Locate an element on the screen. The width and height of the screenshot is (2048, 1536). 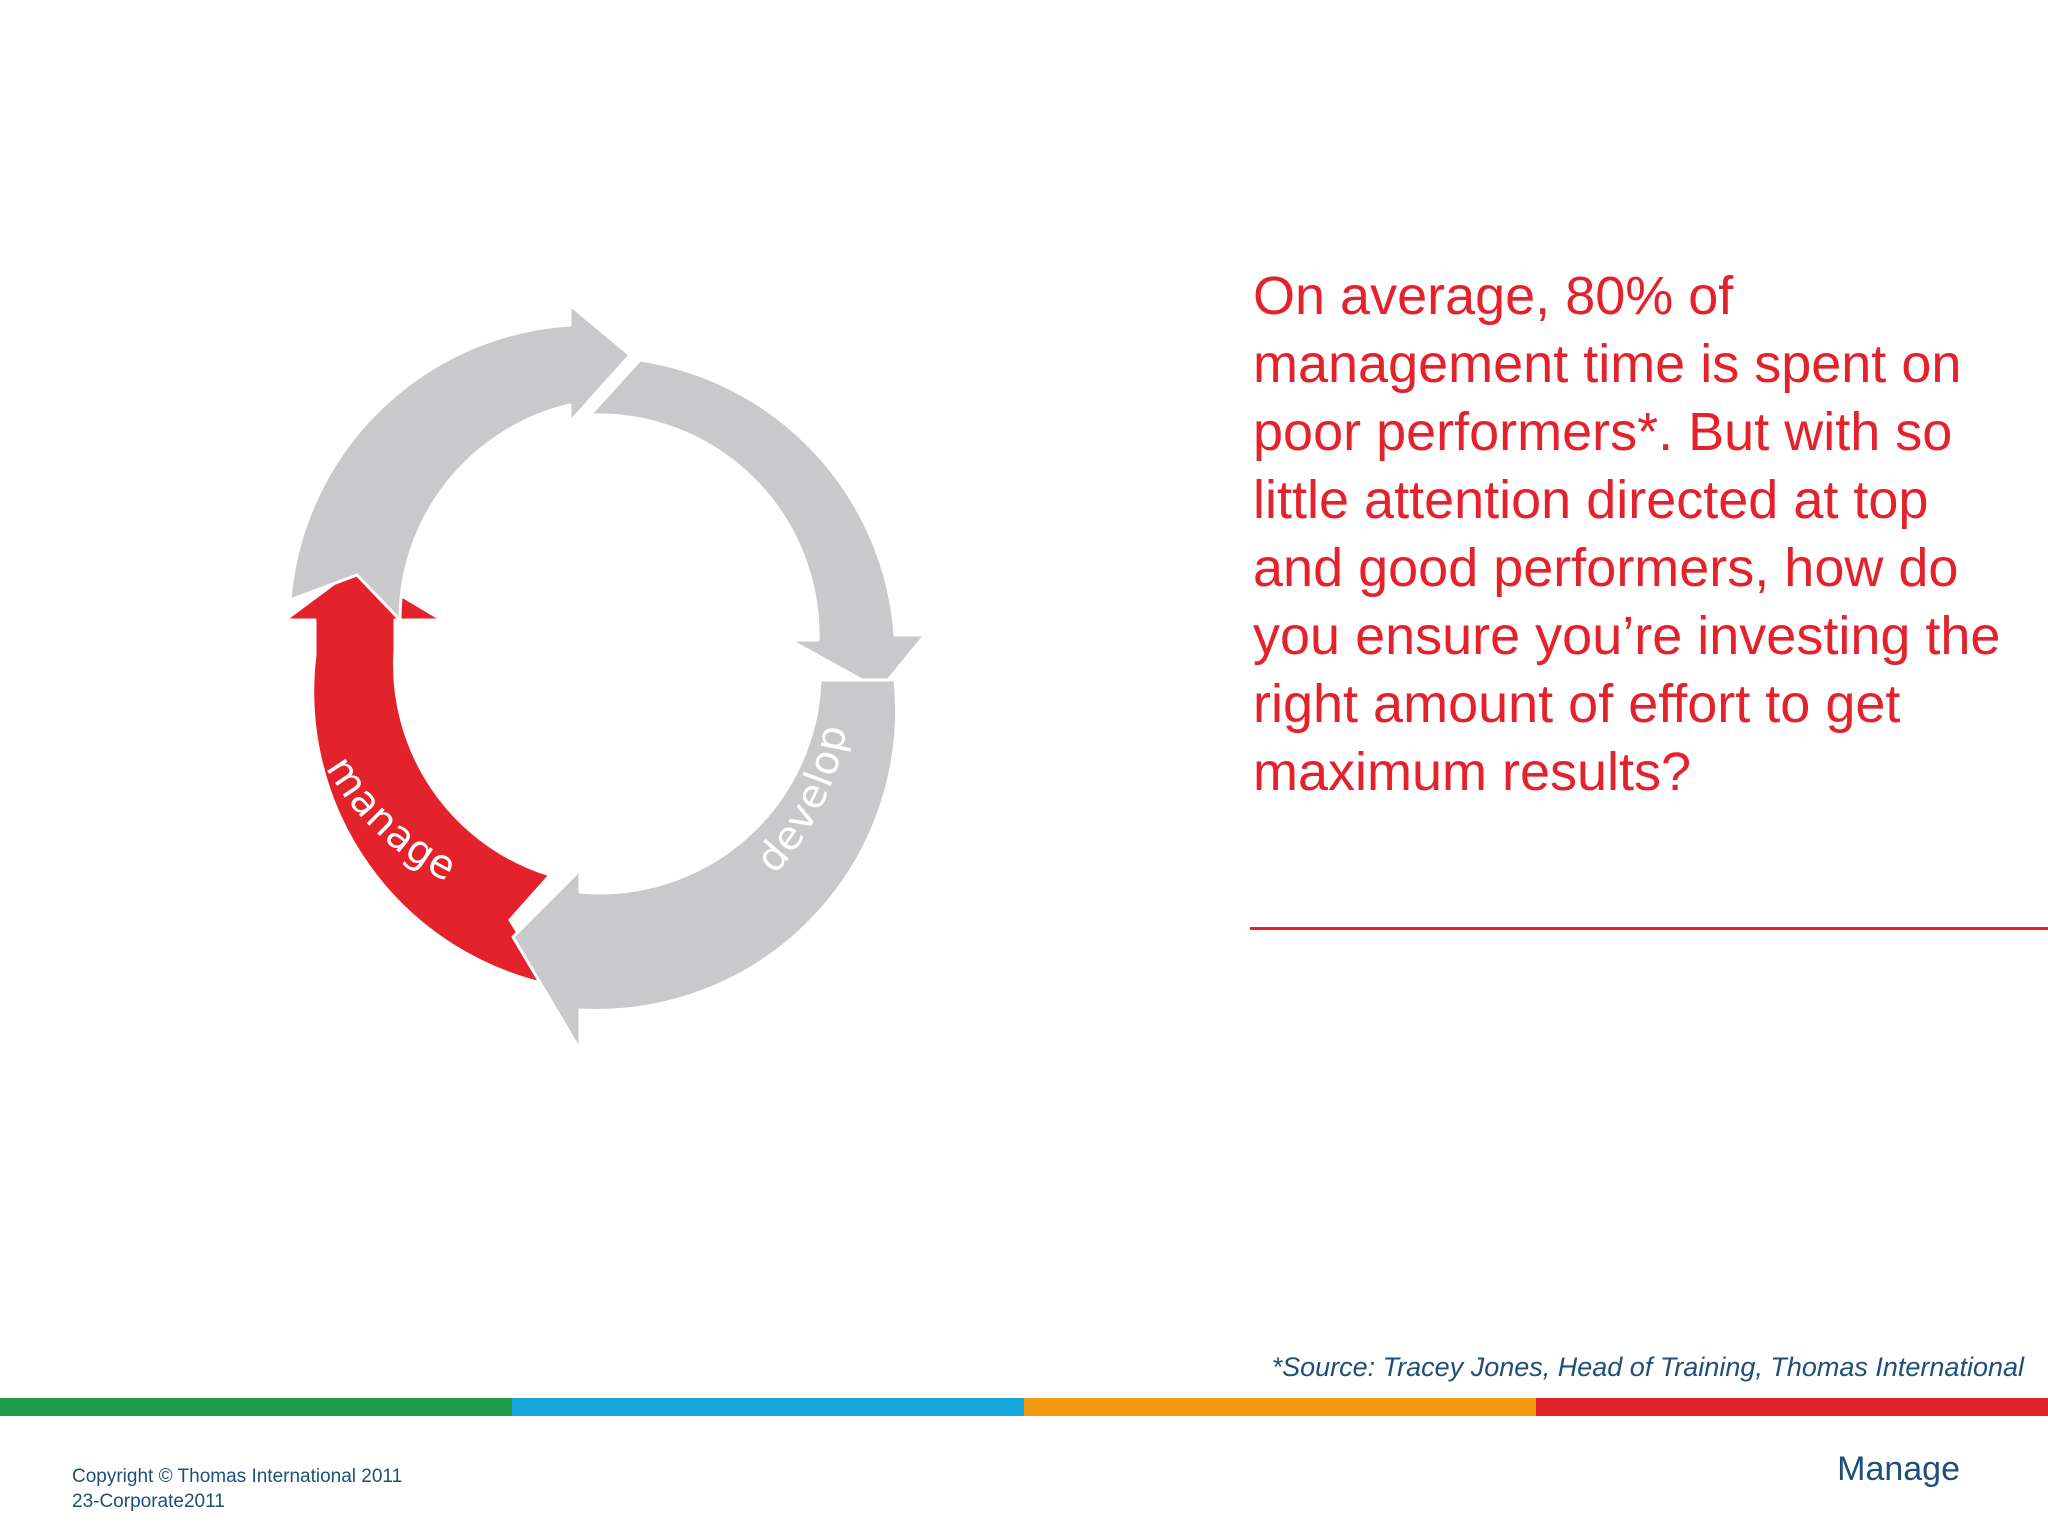
color-bar-green is located at coordinates (256, 1407).